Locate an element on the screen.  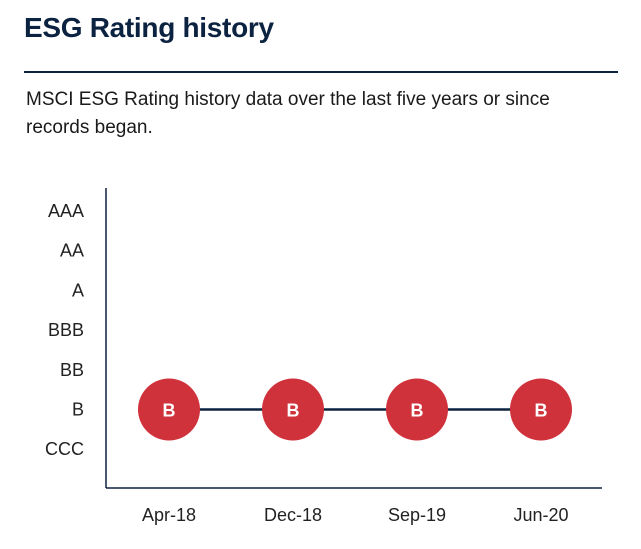
y-tick-label: B is located at coordinates (78, 410).